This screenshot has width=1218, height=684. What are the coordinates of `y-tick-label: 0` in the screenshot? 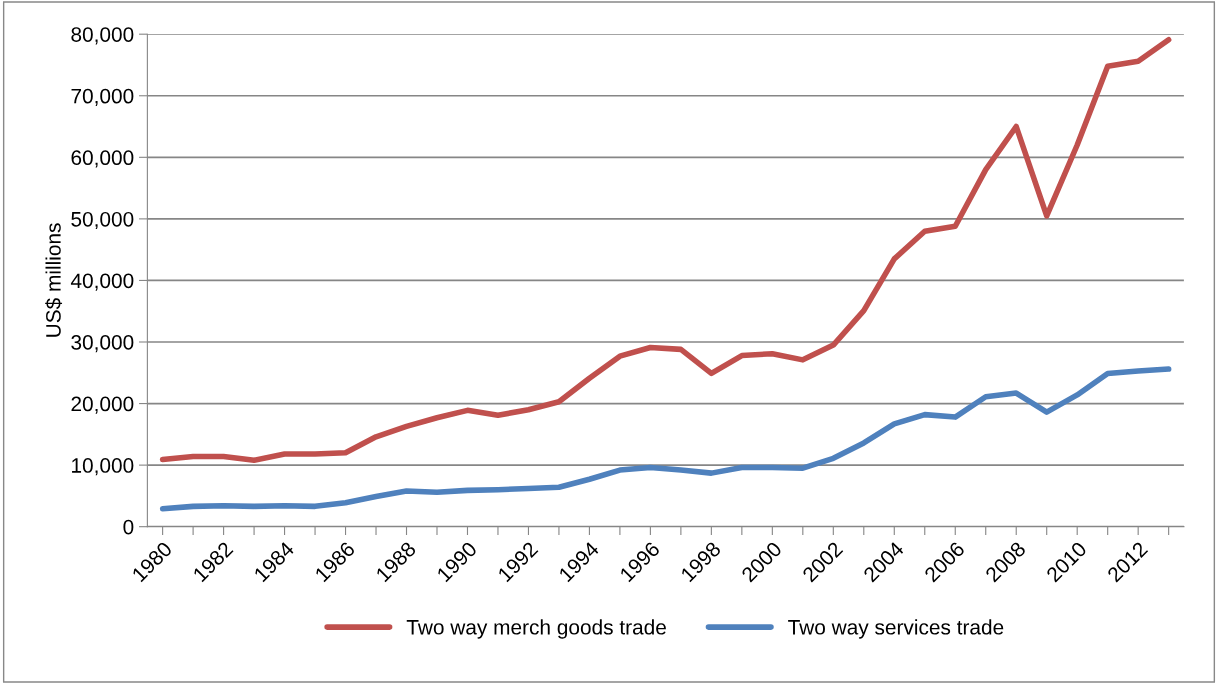 It's located at (128, 527).